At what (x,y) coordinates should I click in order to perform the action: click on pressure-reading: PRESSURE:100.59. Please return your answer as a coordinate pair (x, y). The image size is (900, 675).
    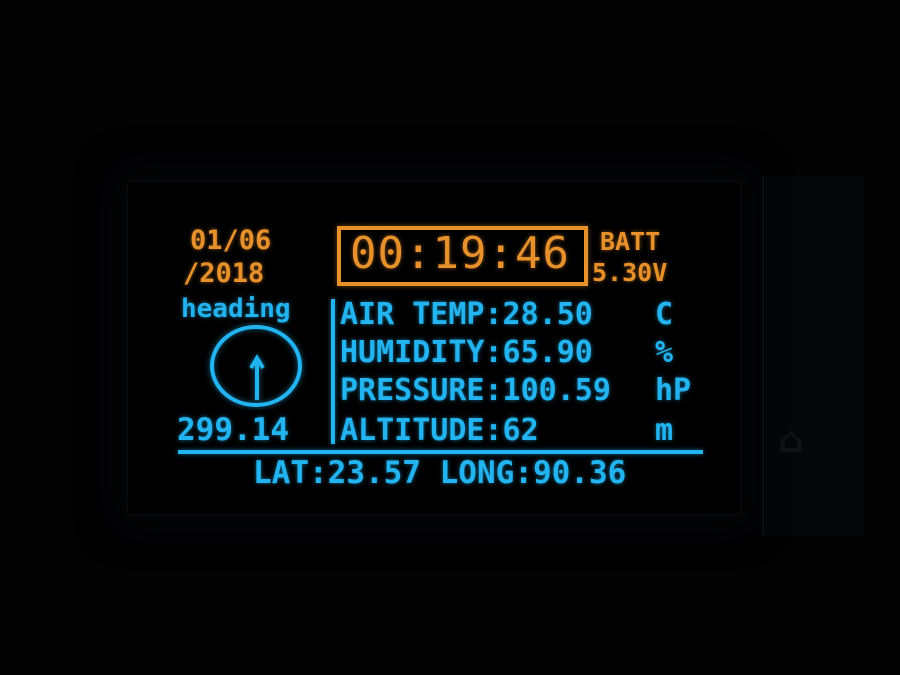
    Looking at the image, I should click on (475, 390).